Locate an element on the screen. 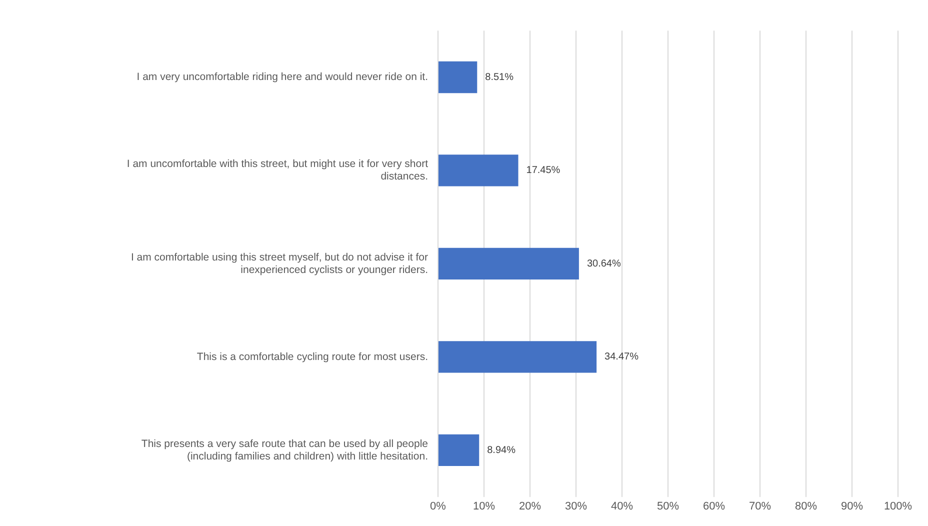  y-tick-label: I am uncomfortable with this street, but might use it for very short distances. is located at coordinates (277, 170).